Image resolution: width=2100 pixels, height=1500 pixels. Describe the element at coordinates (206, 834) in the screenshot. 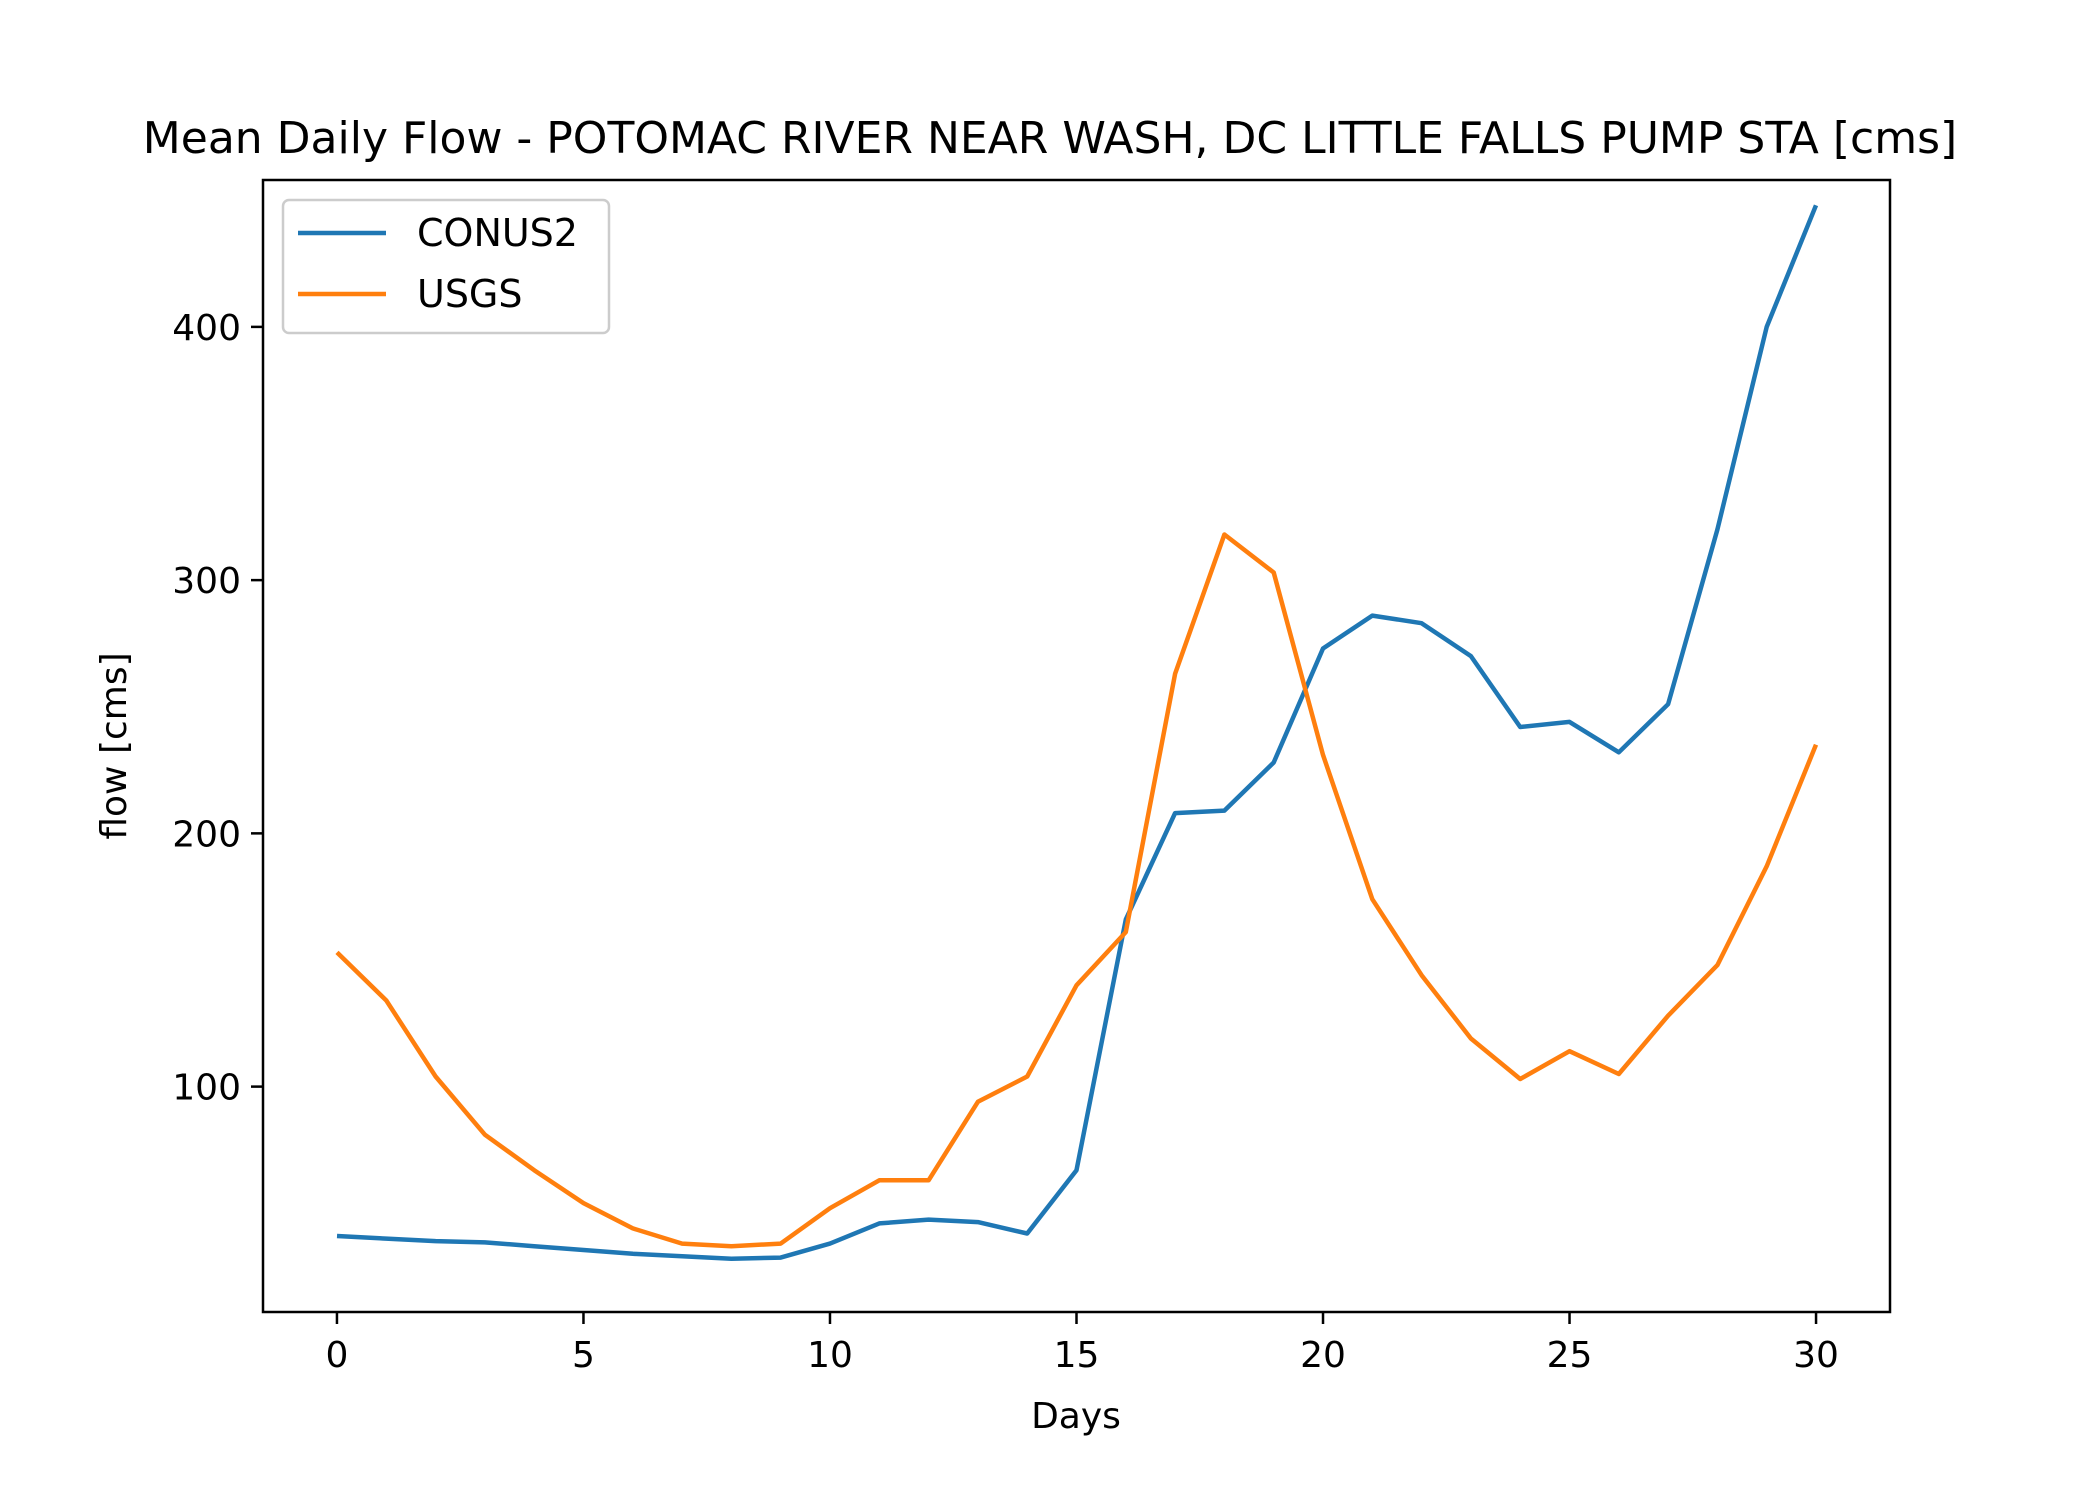

I see `y-tick-label-200: 200` at that location.